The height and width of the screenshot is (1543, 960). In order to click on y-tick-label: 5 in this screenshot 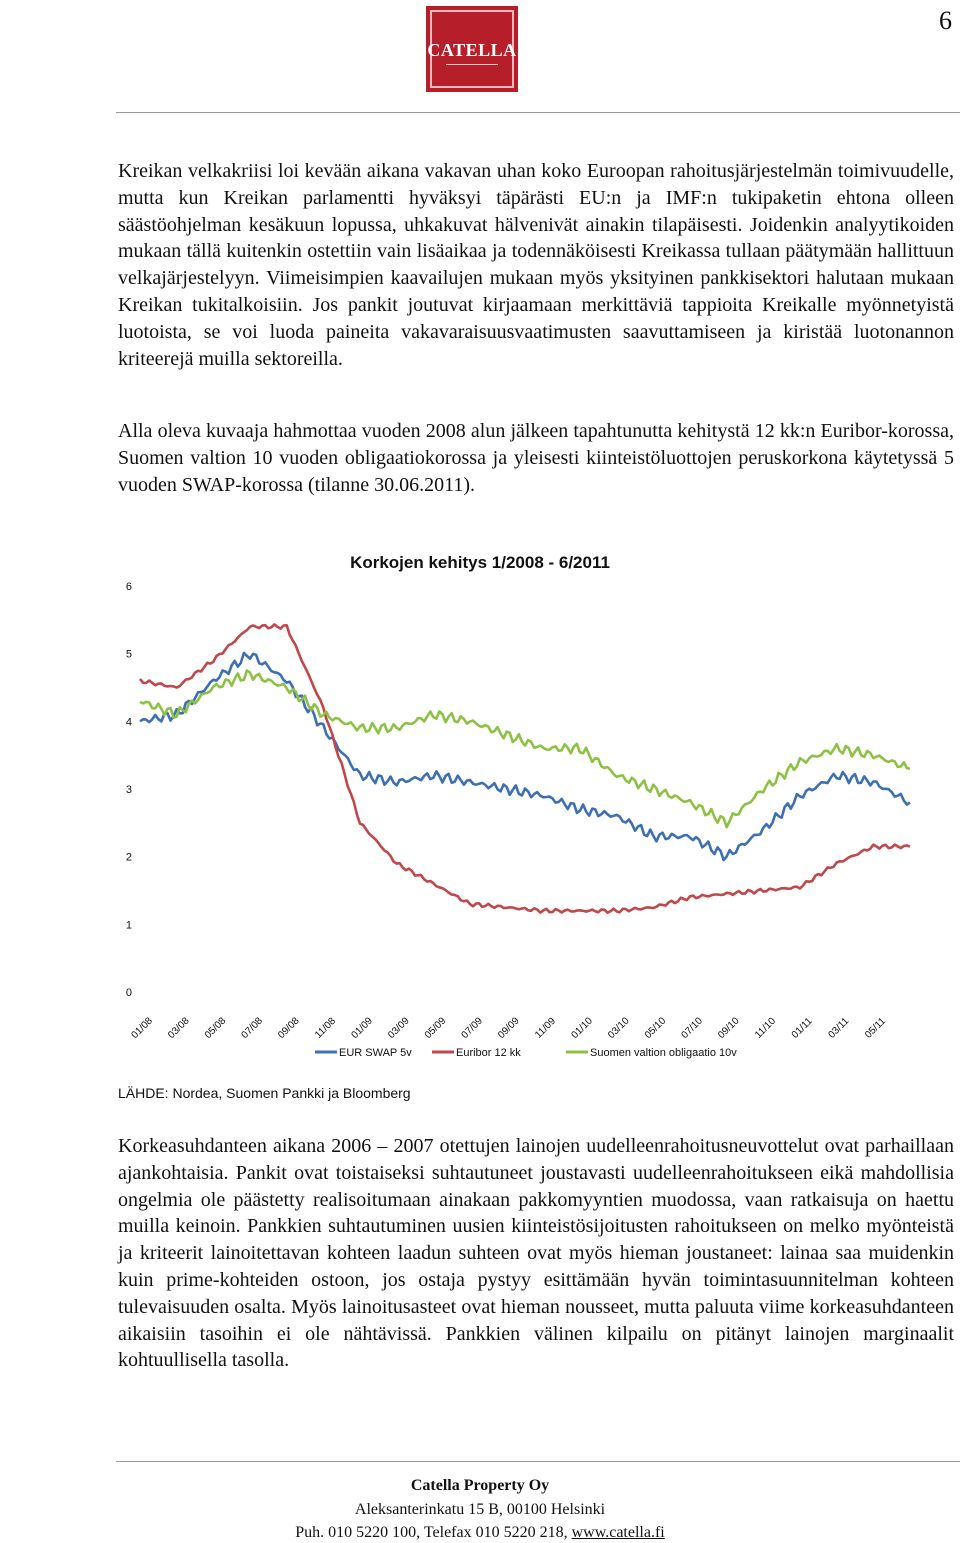, I will do `click(129, 655)`.